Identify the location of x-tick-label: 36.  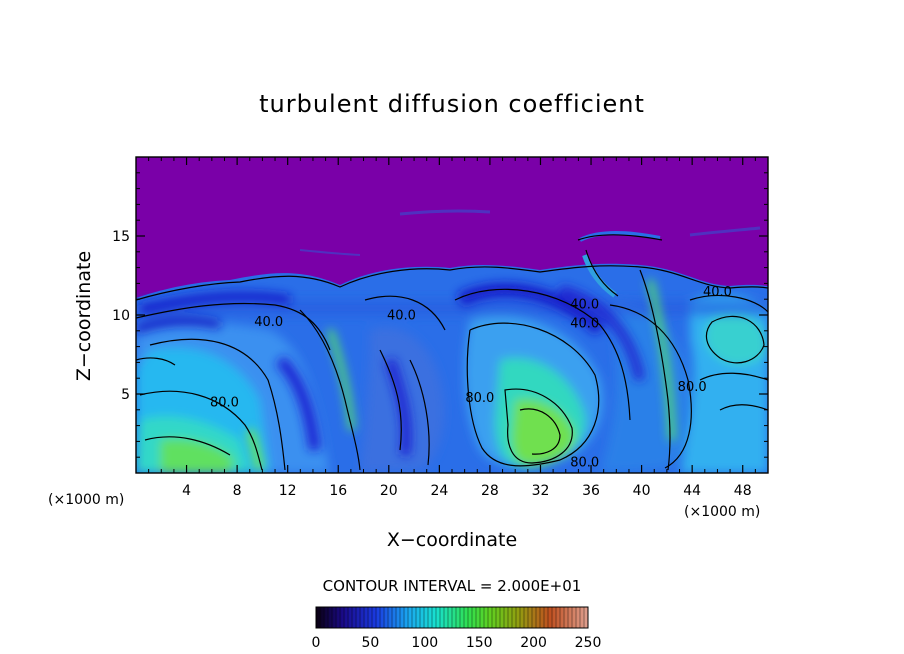
(591, 491).